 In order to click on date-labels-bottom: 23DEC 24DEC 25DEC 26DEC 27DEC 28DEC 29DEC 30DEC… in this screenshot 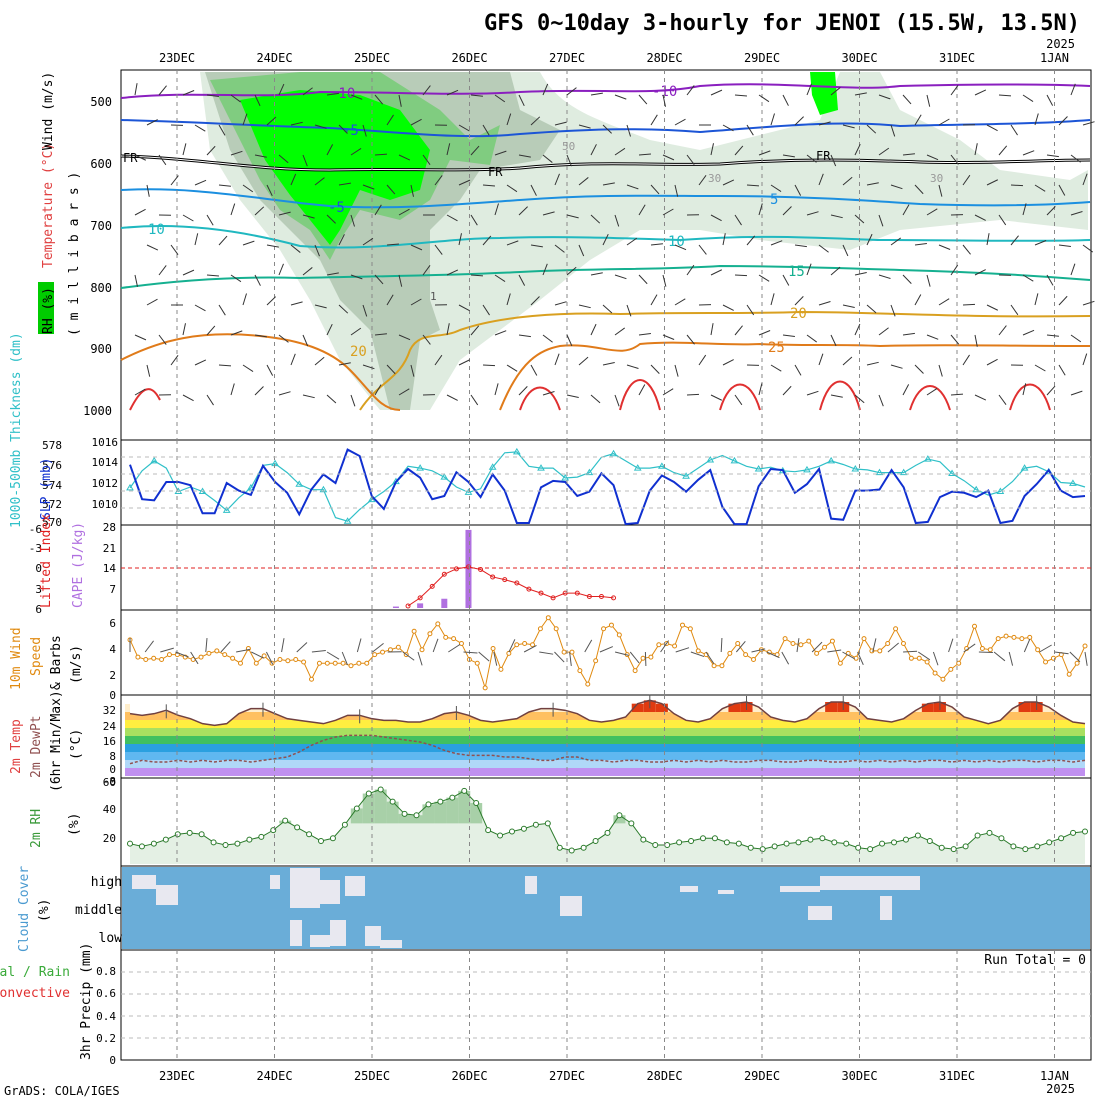, I will do `click(614, 1076)`.